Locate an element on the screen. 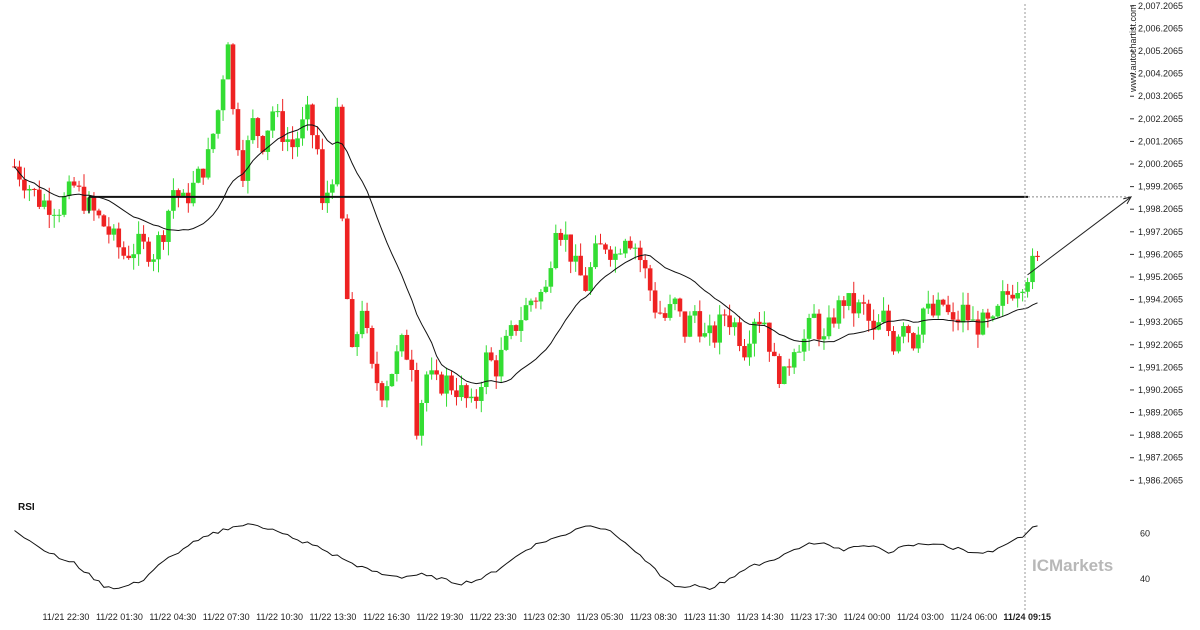 The image size is (1200, 630). y-tick-label: 1,989.2065 is located at coordinates (1160, 413).